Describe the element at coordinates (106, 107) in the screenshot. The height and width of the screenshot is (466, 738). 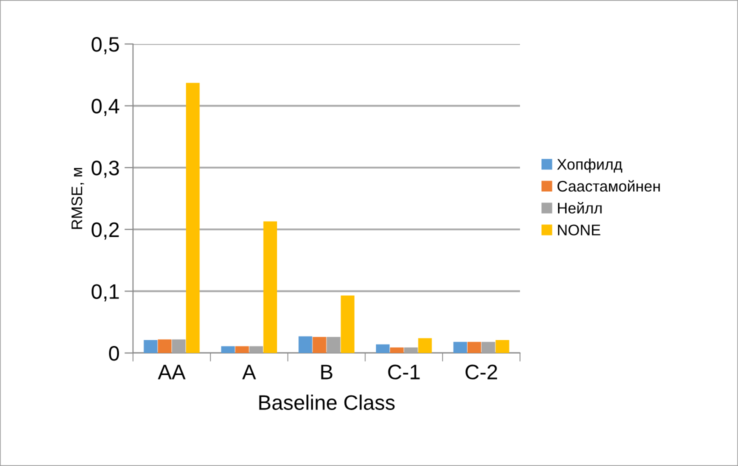
I see `y-tick-label: 0,4` at that location.